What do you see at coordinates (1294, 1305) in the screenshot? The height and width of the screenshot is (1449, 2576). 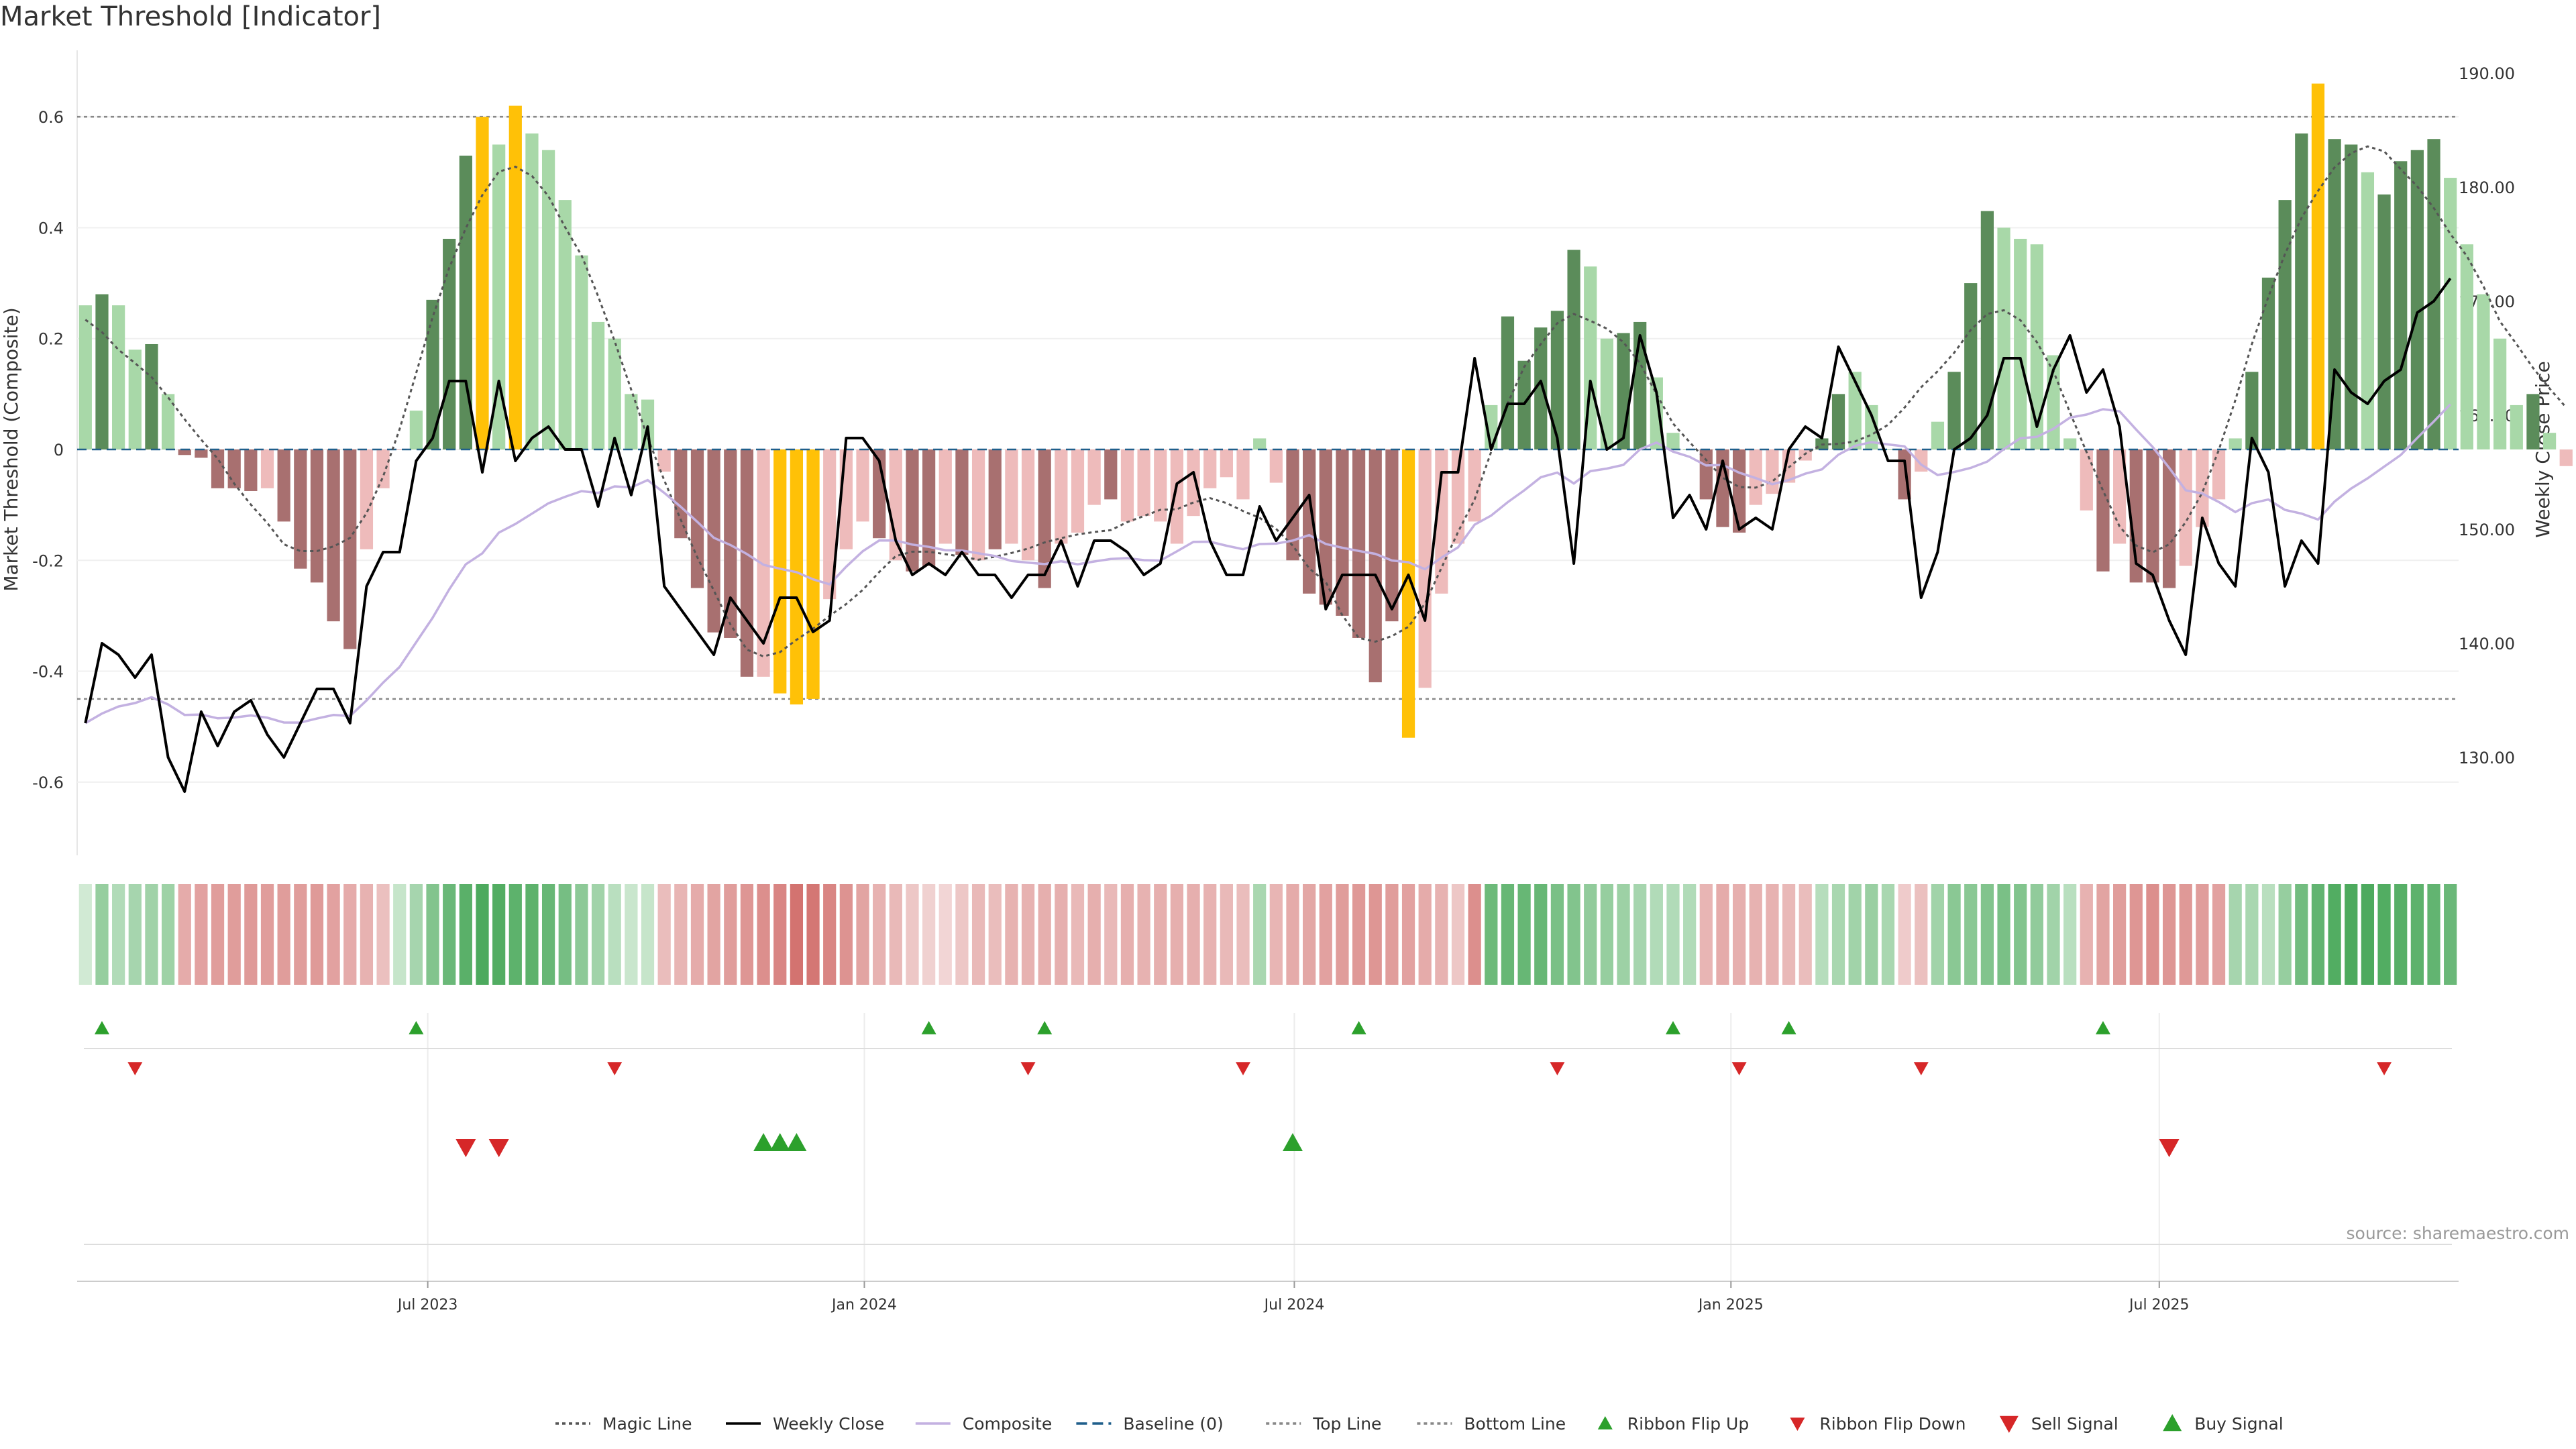 I see `x-tick-label: Jul 2024` at bounding box center [1294, 1305].